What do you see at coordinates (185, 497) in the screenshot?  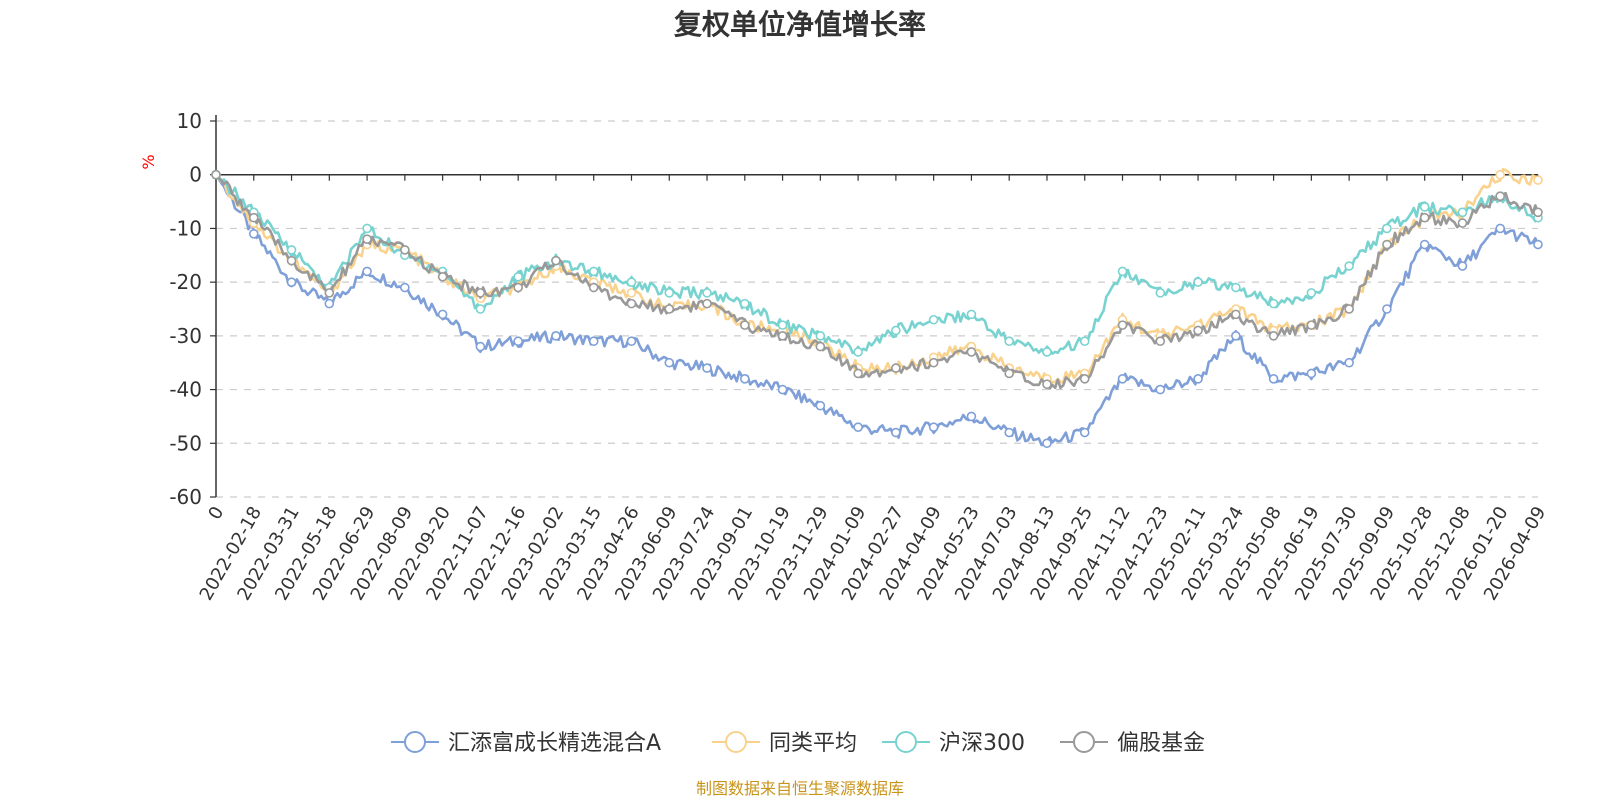 I see `y-tick-label: -60` at bounding box center [185, 497].